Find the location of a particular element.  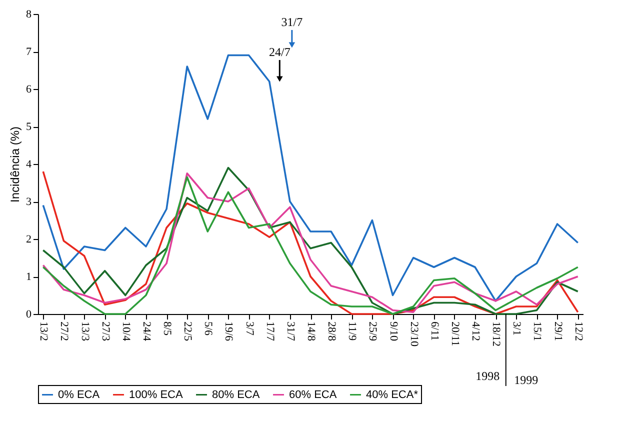

text: 1998 is located at coordinates (488, 376).